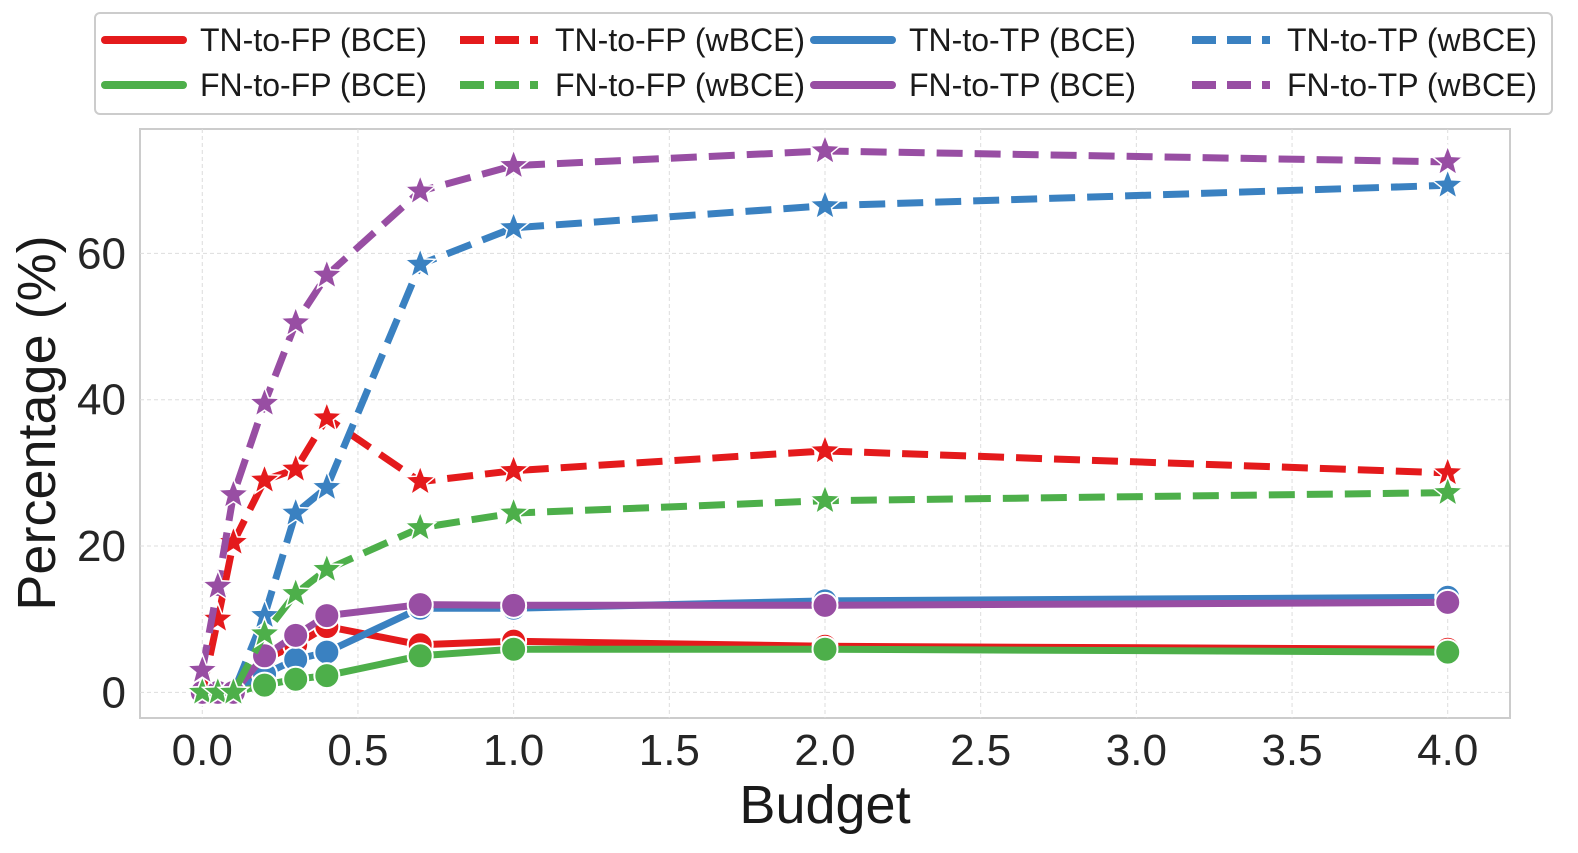 Image resolution: width=1578 pixels, height=853 pixels. I want to click on x-tick-label: 0.0, so click(202, 750).